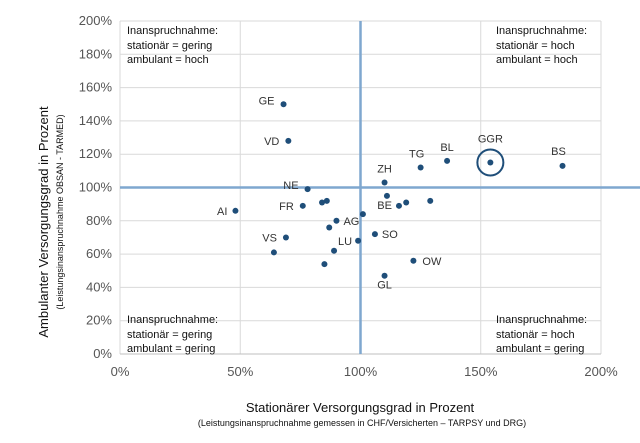 The height and width of the screenshot is (443, 640). I want to click on x-axis-title: Stationärer Versorgungsgrad in Prozent, so click(360, 407).